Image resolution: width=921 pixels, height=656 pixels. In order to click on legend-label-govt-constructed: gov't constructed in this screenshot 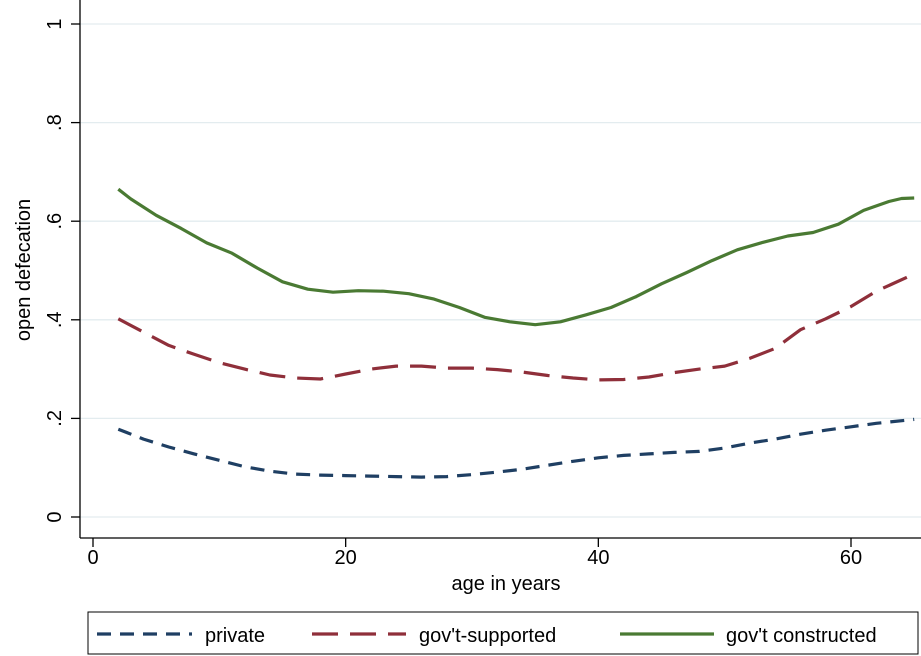, I will do `click(801, 636)`.